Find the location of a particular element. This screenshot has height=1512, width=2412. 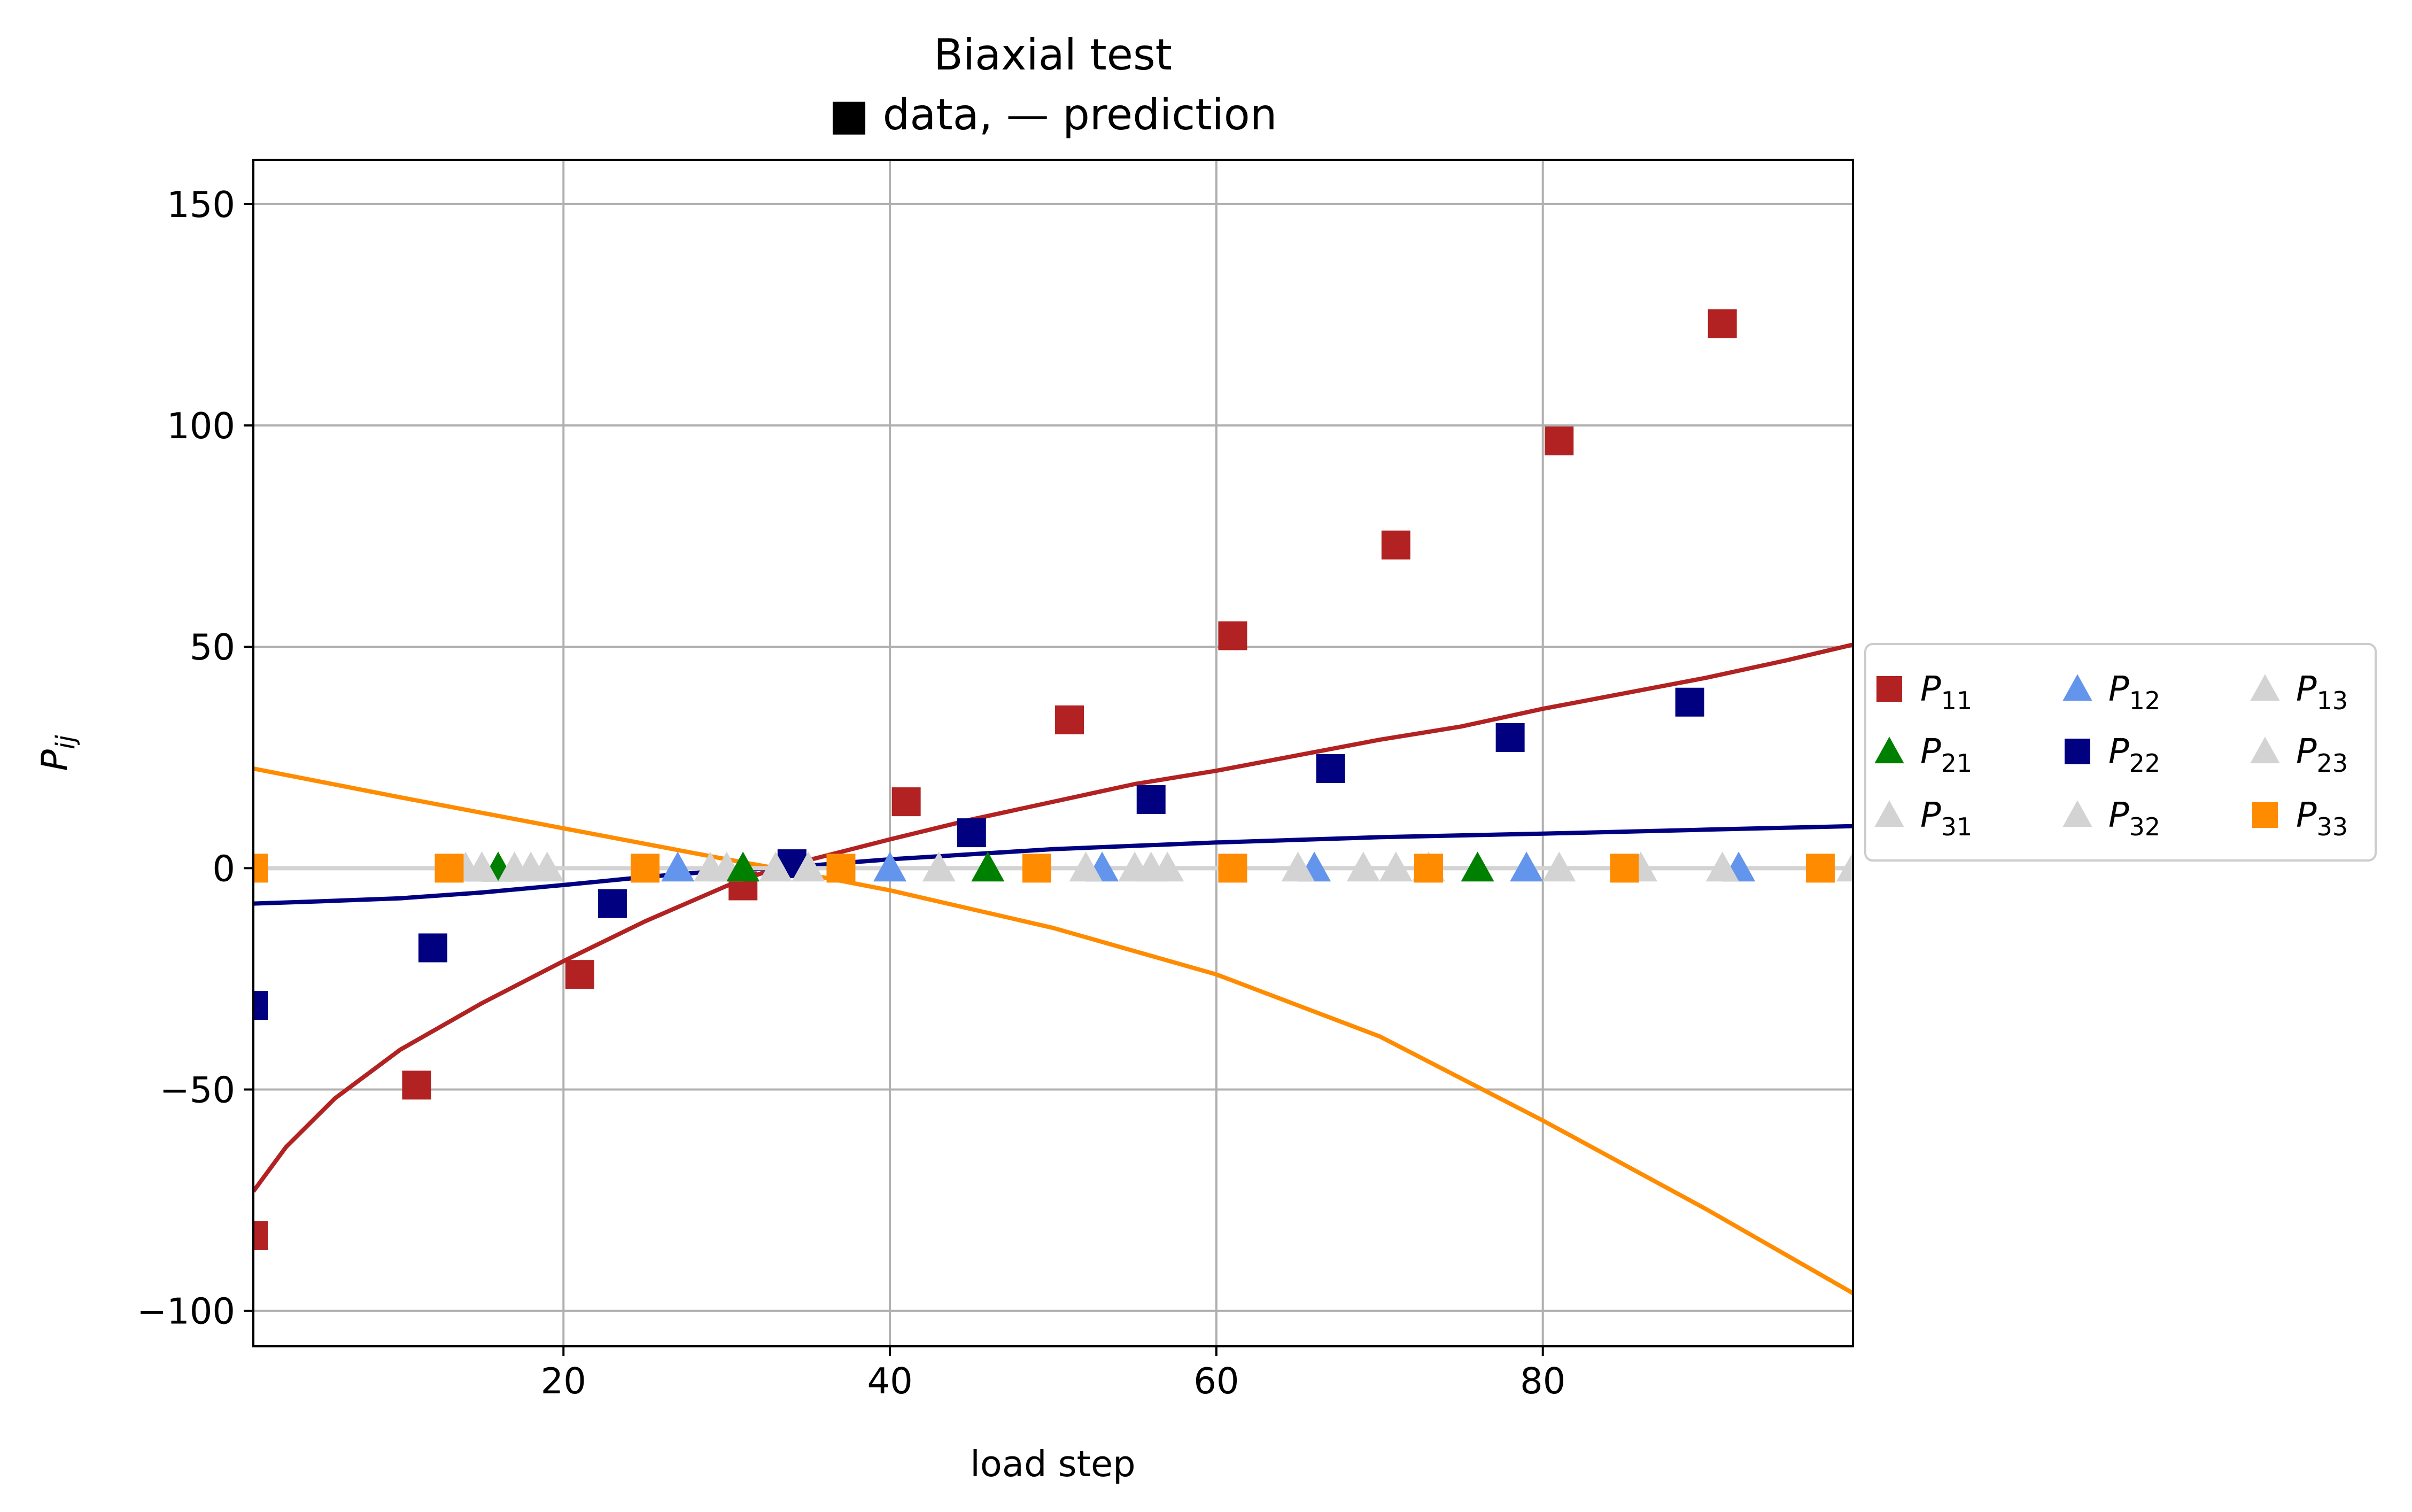

legend-label-P12: P12 is located at coordinates (2134, 692).